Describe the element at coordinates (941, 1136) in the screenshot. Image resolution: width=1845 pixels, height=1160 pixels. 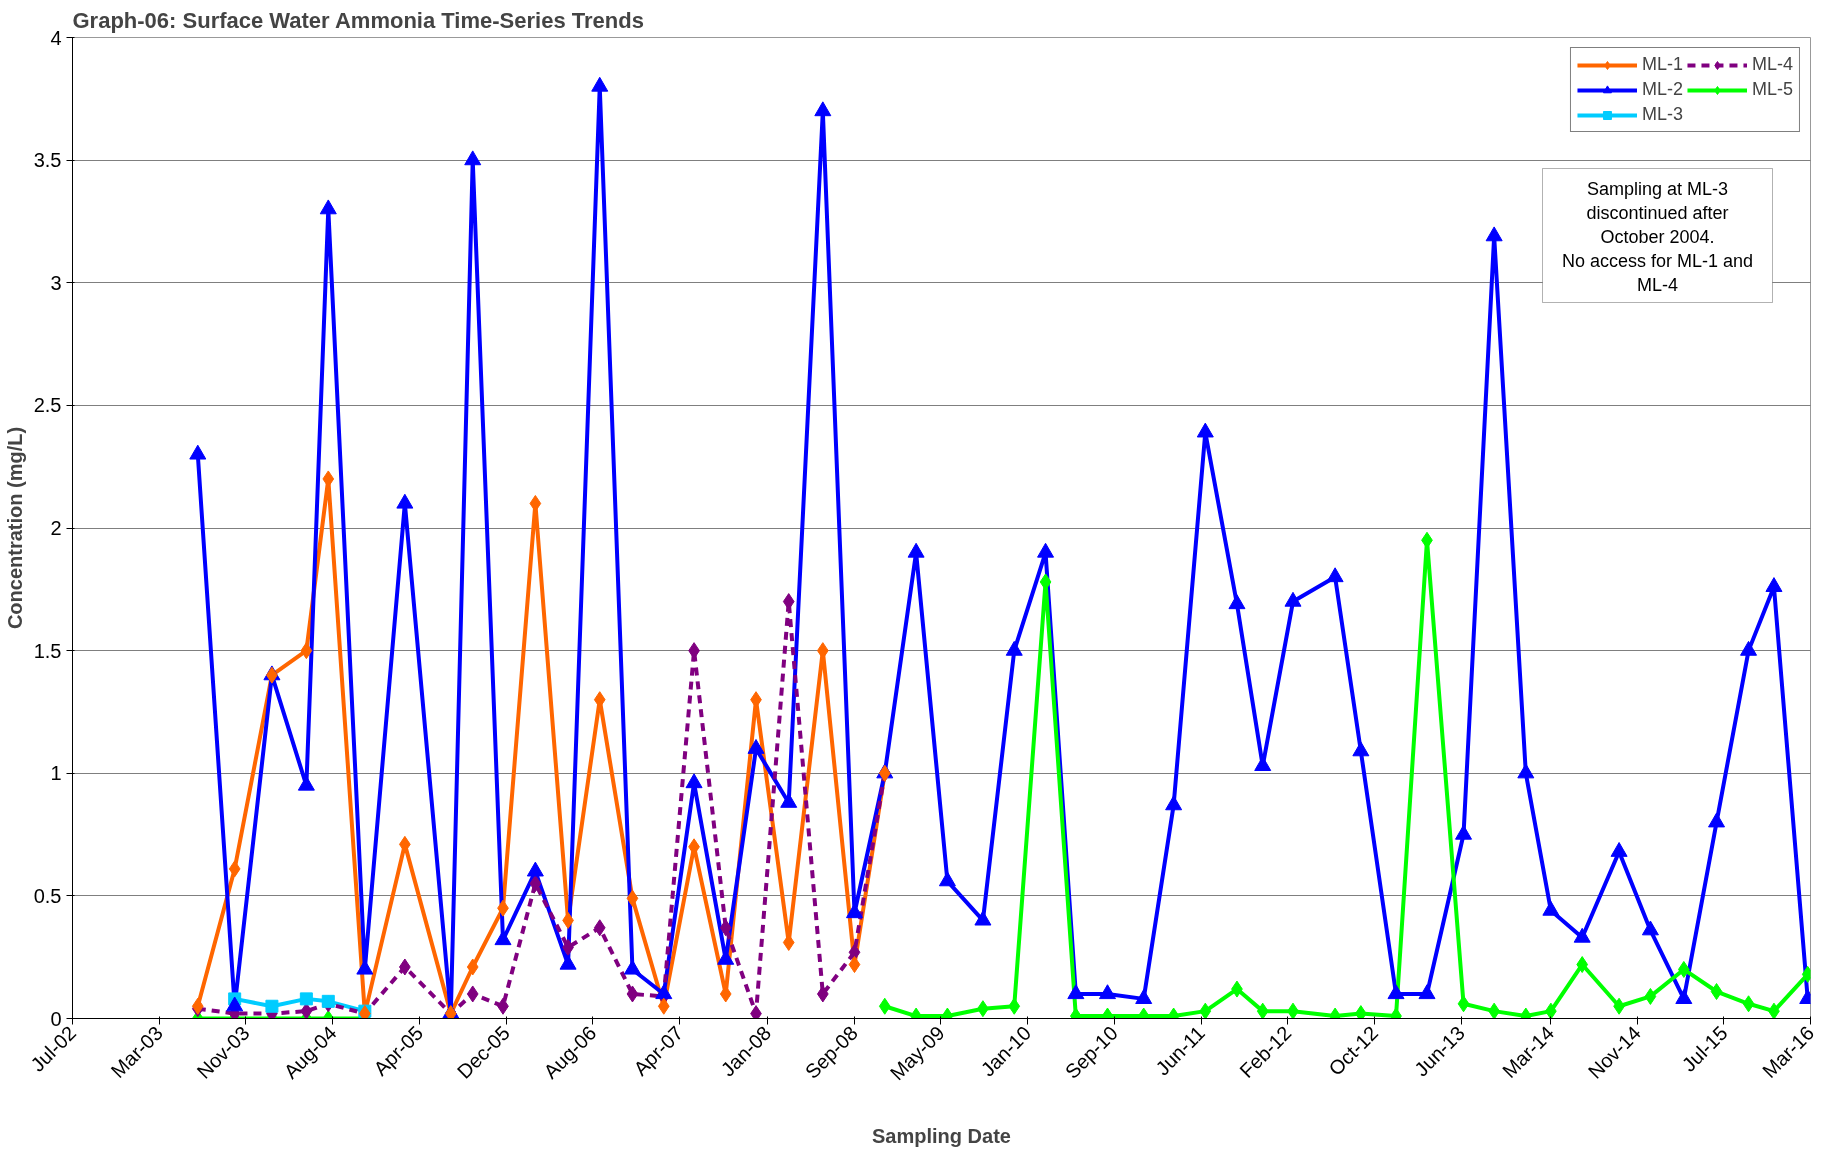
I see `x-axis-title: Sampling Date` at that location.